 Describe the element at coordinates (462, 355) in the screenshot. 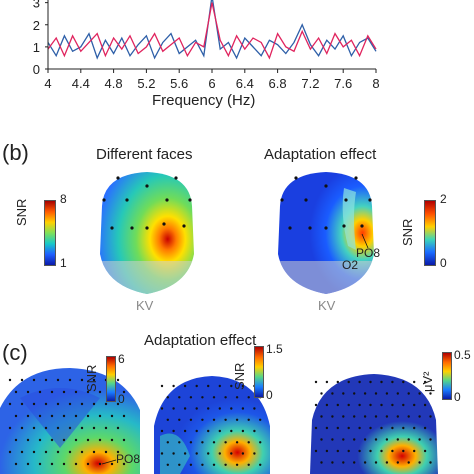

I see `colorbar-c3-max: 0.5` at that location.